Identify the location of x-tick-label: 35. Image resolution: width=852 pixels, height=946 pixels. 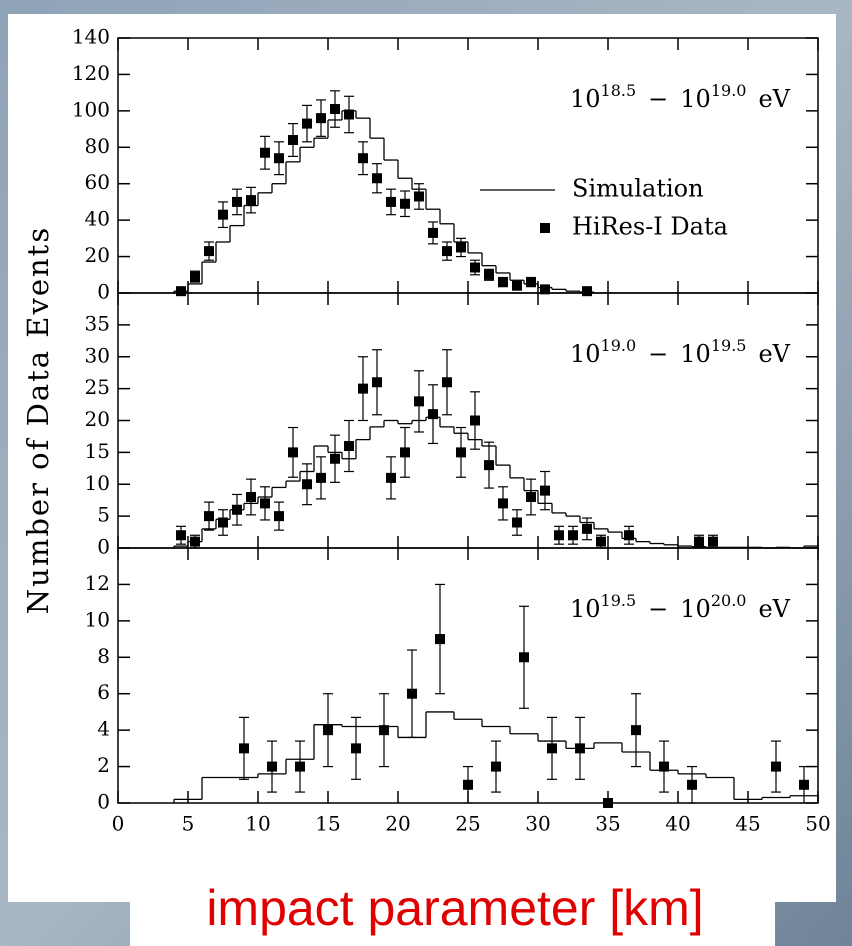
(607, 824).